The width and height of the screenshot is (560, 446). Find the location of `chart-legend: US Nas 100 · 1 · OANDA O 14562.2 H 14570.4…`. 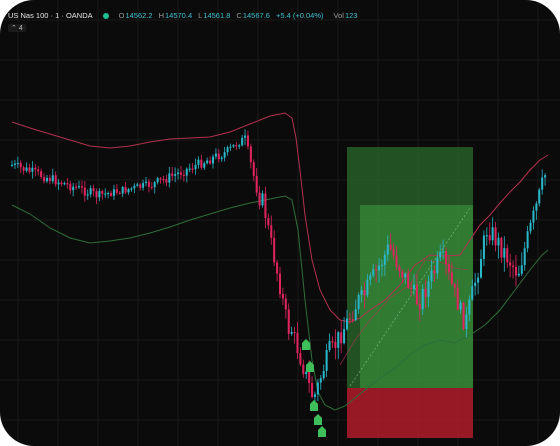

chart-legend: US Nas 100 · 1 · OANDA O 14562.2 H 14570.4… is located at coordinates (182, 15).